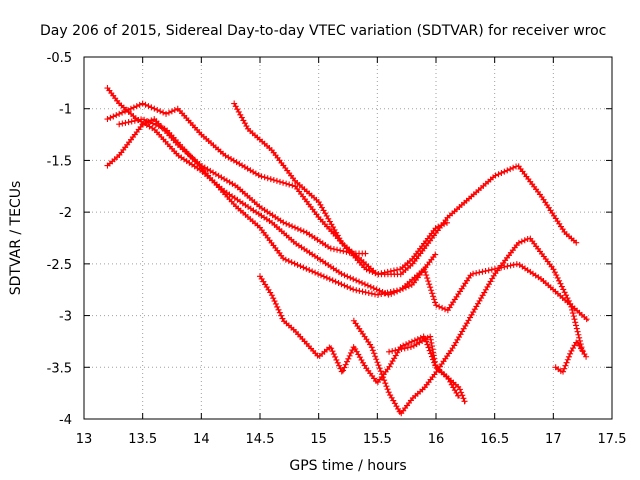 The height and width of the screenshot is (480, 640). What do you see at coordinates (494, 439) in the screenshot?
I see `x-tick-label: 16.5` at bounding box center [494, 439].